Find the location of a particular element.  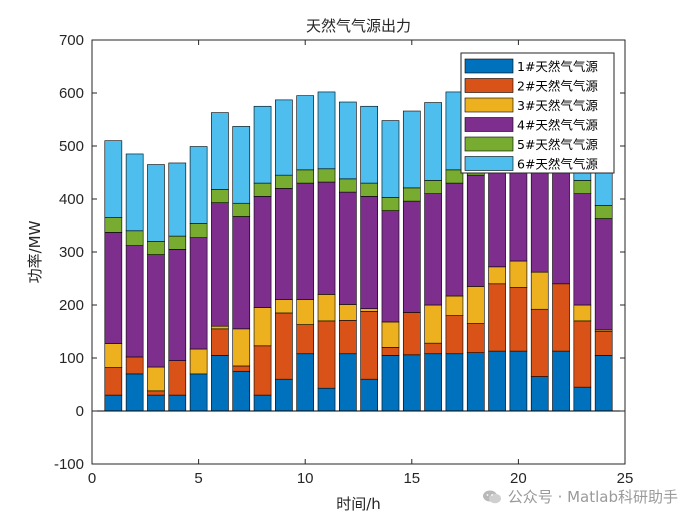

bar-series2-hour7 is located at coordinates (241, 368).